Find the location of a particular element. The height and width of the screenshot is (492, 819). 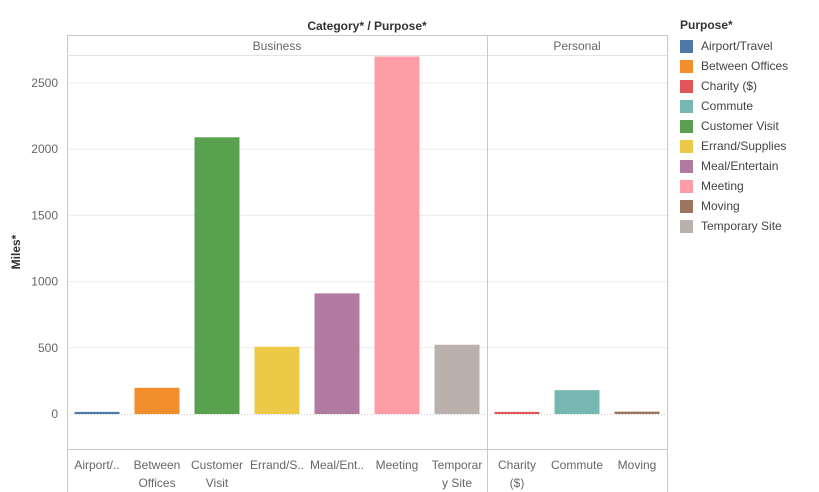

legend-item: Charity ($) is located at coordinates (748, 86).